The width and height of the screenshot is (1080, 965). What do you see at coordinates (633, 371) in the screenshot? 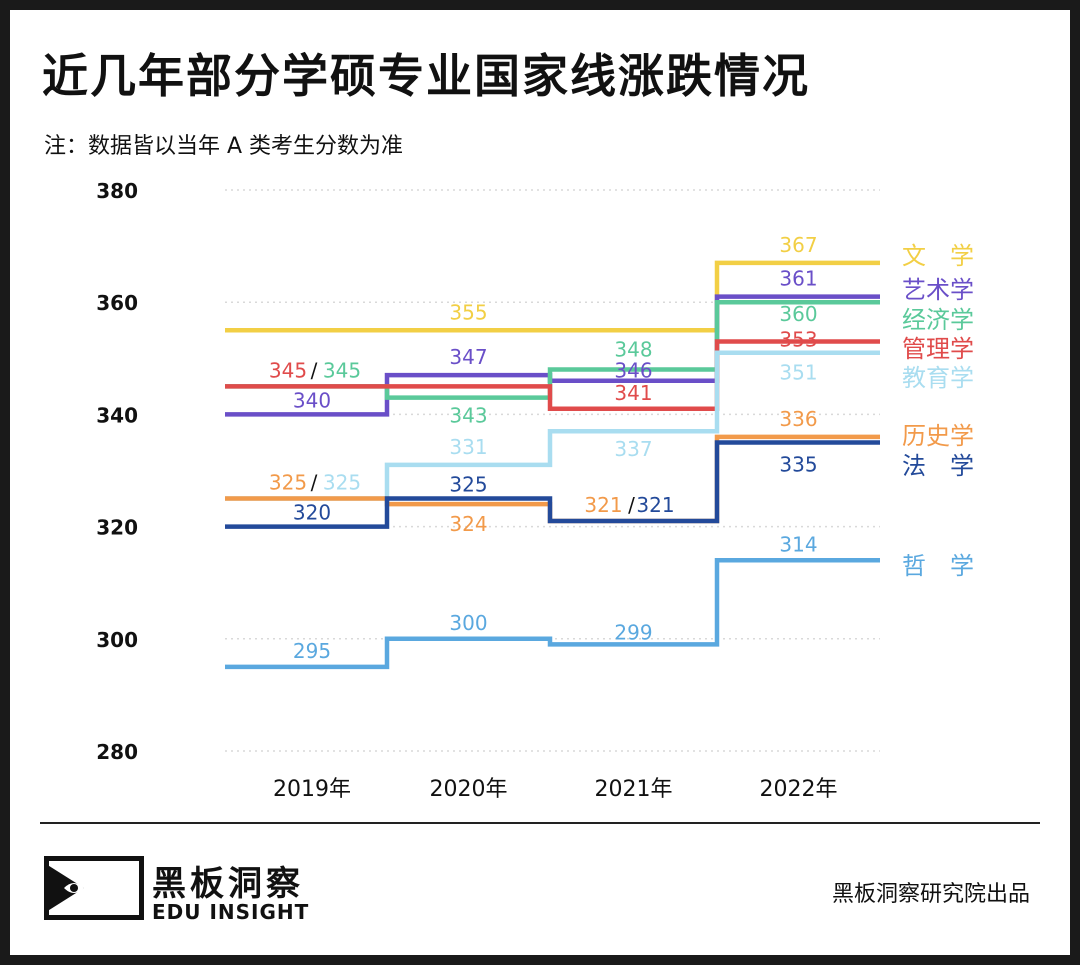
I see `data-label-9: 346` at bounding box center [633, 371].